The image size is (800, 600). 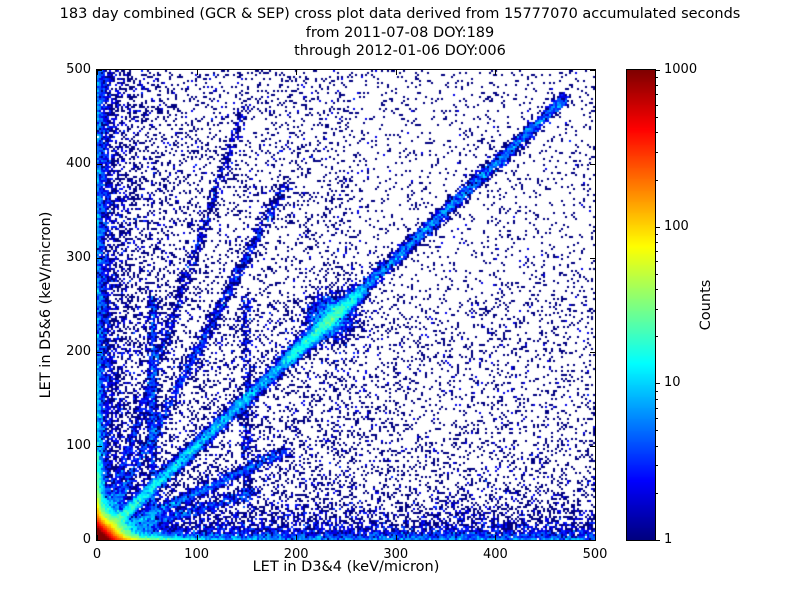 I want to click on chart-subtitle-through: through 2012-01-06 DOY:006, so click(x=400, y=51).